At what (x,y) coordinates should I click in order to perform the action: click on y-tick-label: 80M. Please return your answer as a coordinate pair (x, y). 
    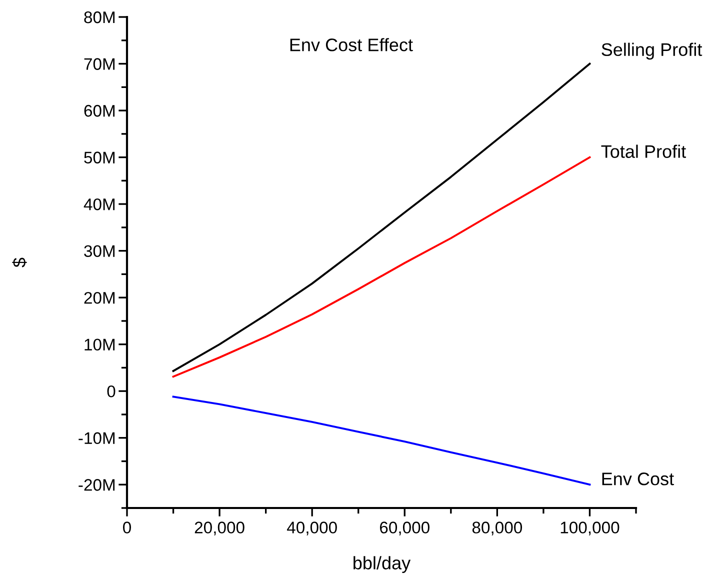
    Looking at the image, I should click on (99, 17).